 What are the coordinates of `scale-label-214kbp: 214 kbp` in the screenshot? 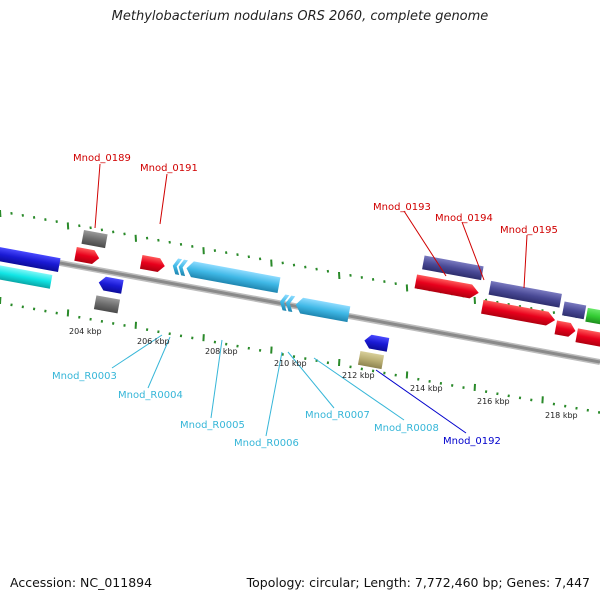 It's located at (426, 388).